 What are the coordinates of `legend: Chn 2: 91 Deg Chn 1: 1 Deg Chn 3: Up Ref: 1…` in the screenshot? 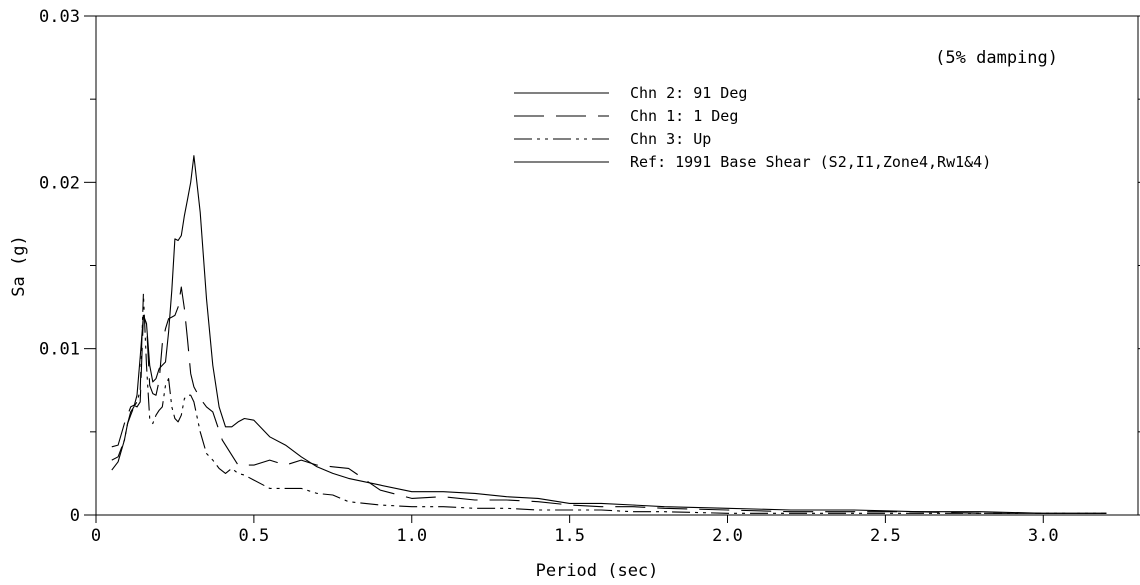 It's located at (752, 127).